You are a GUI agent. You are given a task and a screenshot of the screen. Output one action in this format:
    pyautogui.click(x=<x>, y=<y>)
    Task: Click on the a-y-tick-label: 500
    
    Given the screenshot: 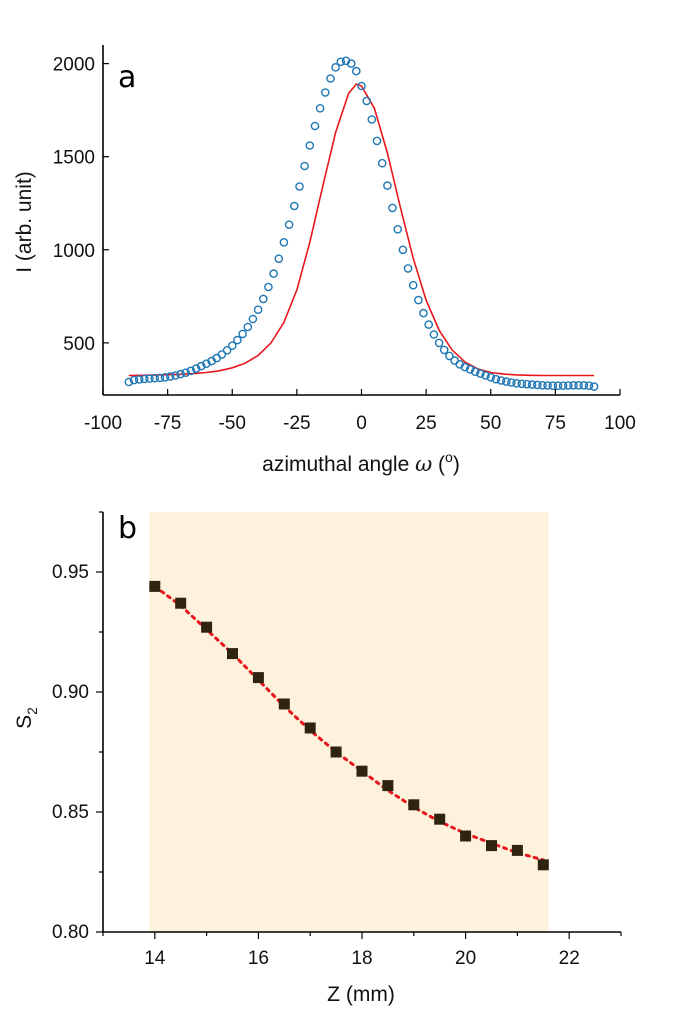 What is the action you would take?
    pyautogui.click(x=79, y=344)
    